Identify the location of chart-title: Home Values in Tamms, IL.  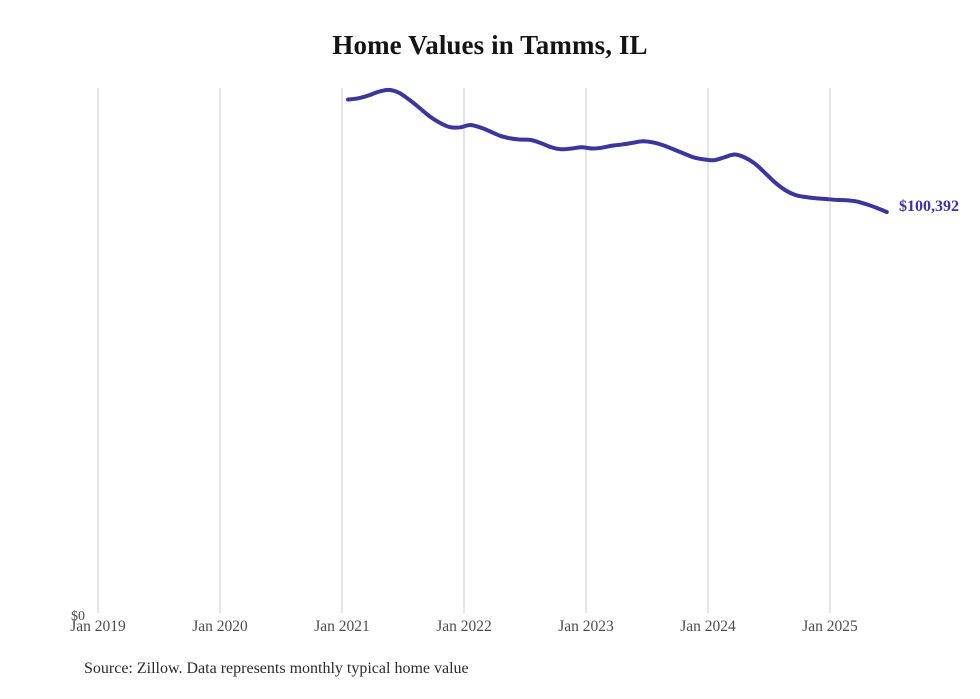
(490, 45).